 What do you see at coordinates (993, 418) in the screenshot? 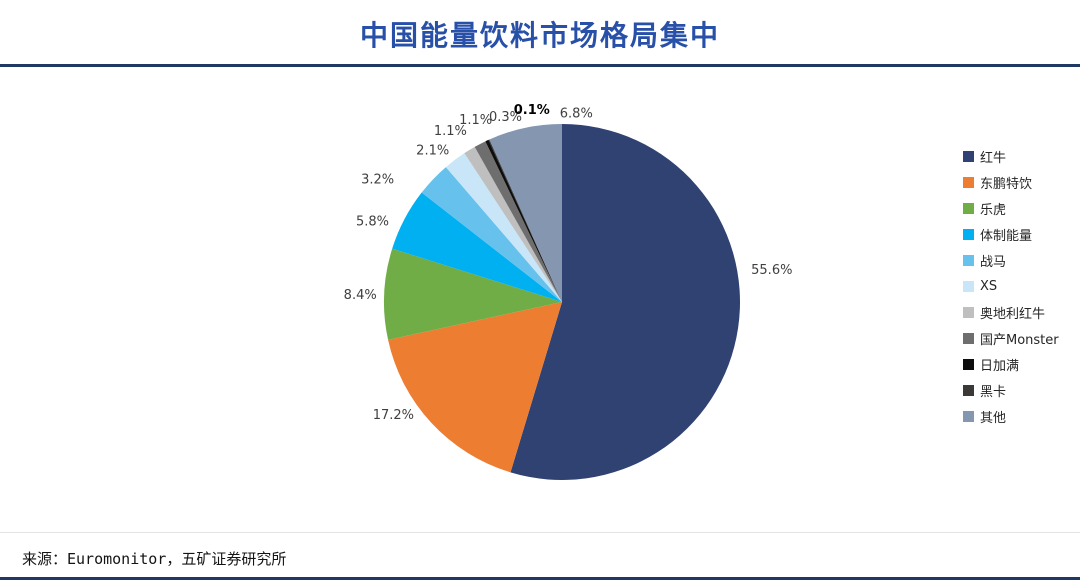
I see `legend-label: 其他` at bounding box center [993, 418].